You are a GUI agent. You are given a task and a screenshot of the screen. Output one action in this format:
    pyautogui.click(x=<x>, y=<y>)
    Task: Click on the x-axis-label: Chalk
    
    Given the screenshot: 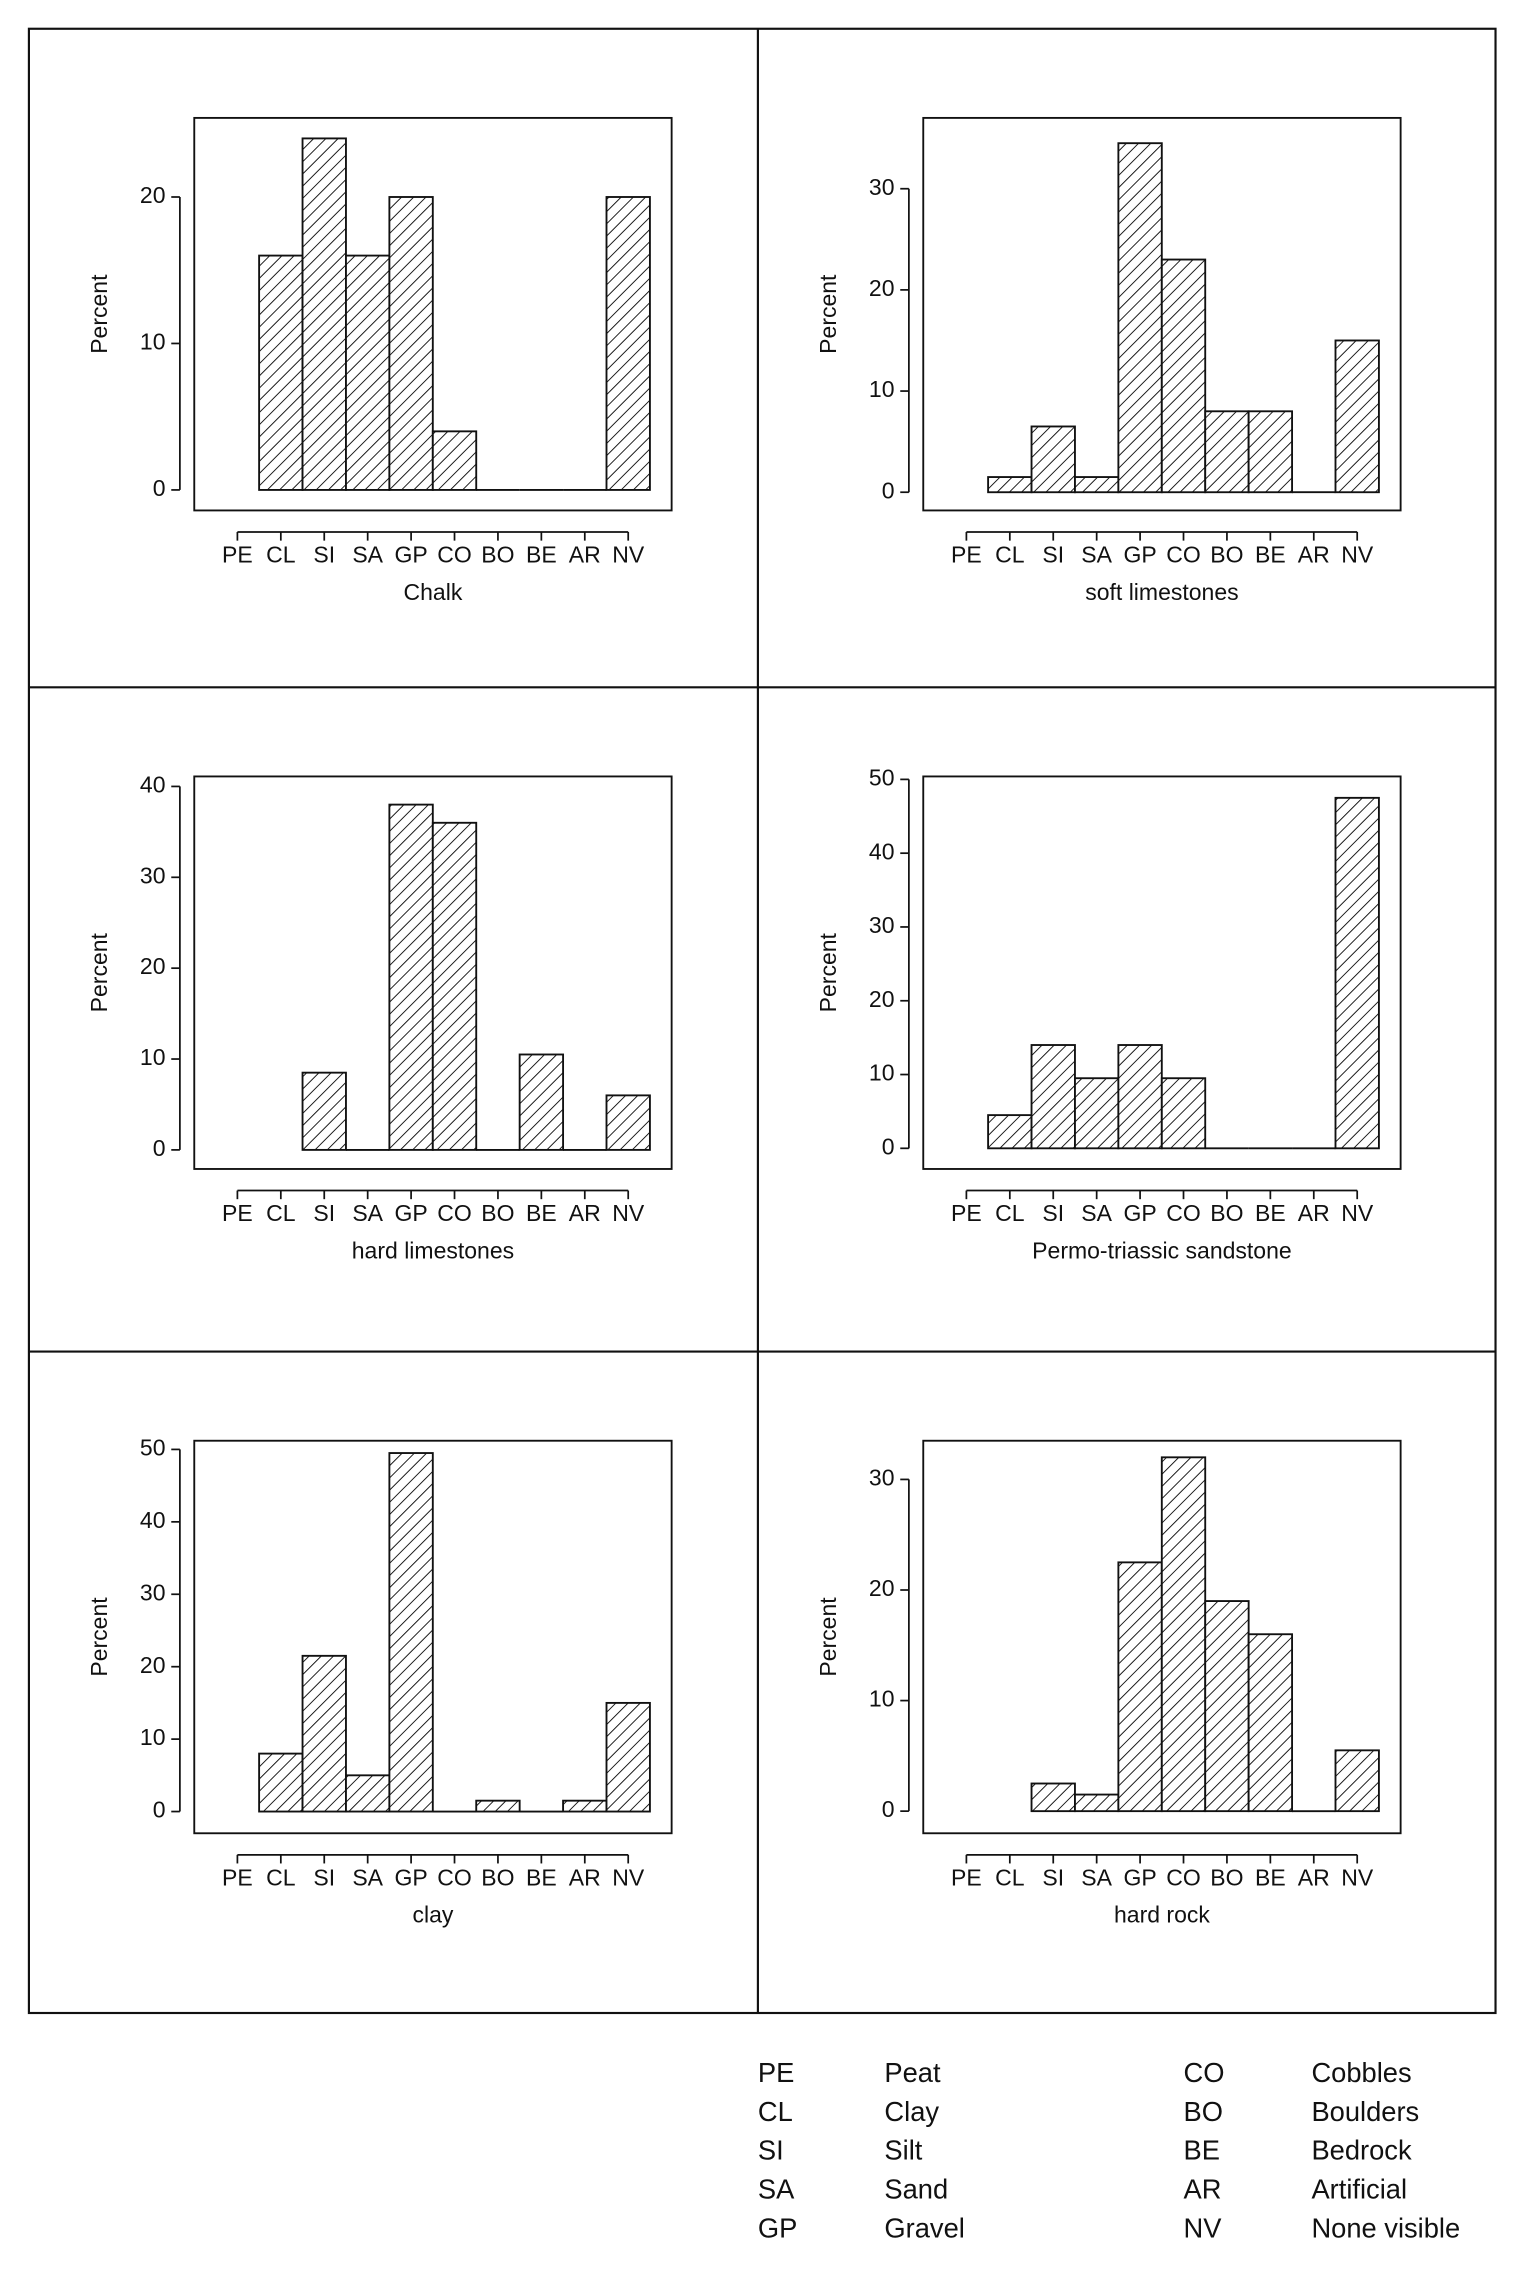 What is the action you would take?
    pyautogui.click(x=433, y=592)
    